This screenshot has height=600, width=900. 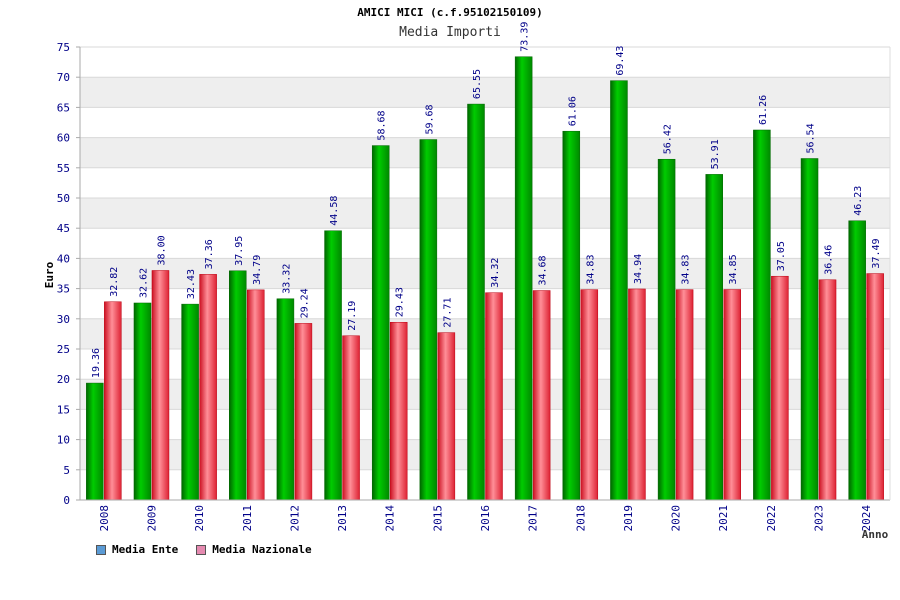 What do you see at coordinates (811, 138) in the screenshot?
I see `bar-value-label: 56.54` at bounding box center [811, 138].